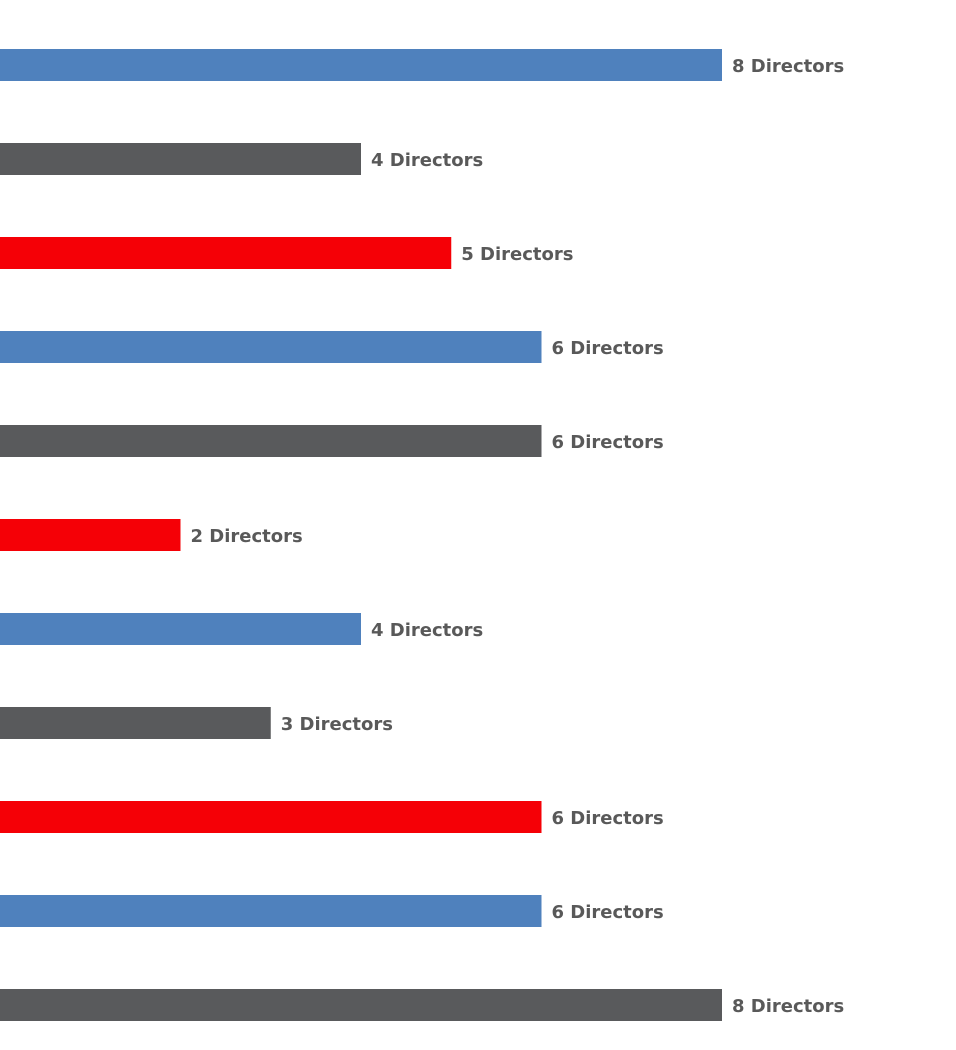 This screenshot has height=1050, width=956. What do you see at coordinates (337, 724) in the screenshot?
I see `value-label: 3 Directors` at bounding box center [337, 724].